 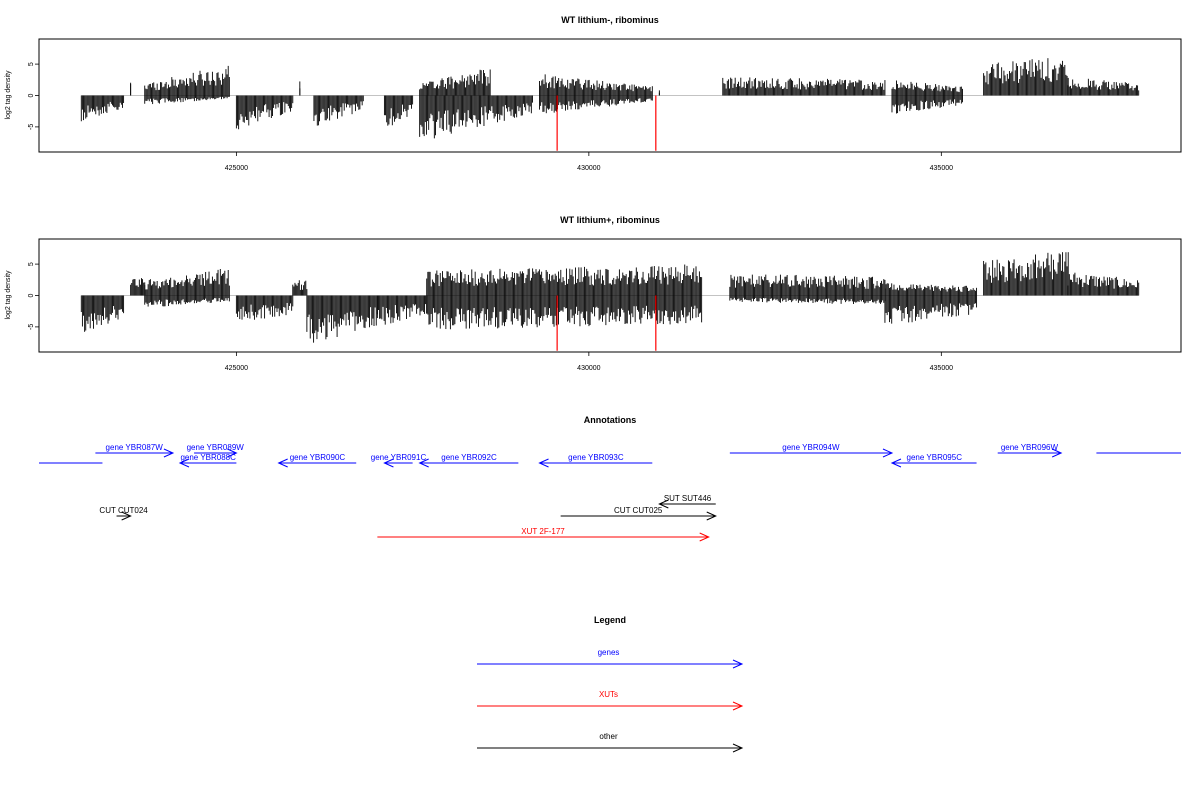 What do you see at coordinates (1030, 447) in the screenshot?
I see `feature-label: gene YBR096W` at bounding box center [1030, 447].